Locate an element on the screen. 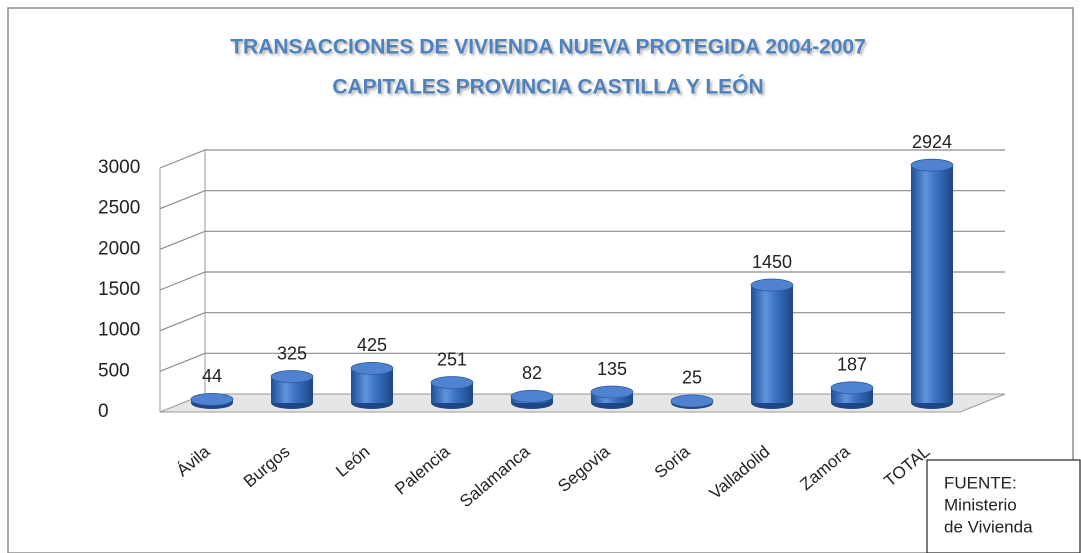 The height and width of the screenshot is (553, 1081). source-text: FUENTE: is located at coordinates (980, 482).